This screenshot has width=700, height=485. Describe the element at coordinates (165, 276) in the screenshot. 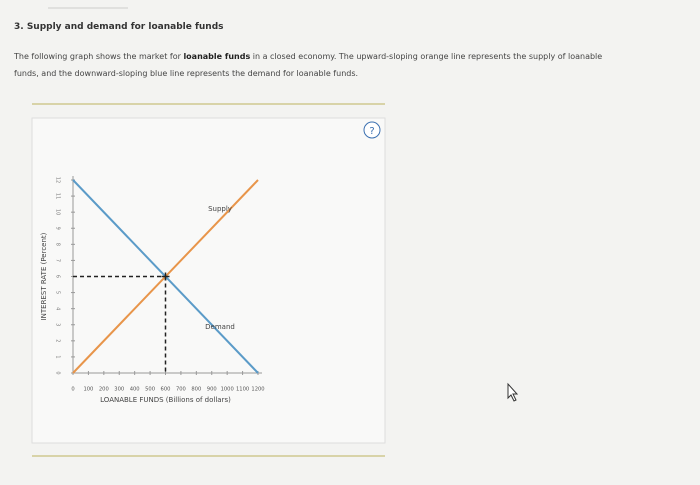

I see `equilibrium-marker` at that location.